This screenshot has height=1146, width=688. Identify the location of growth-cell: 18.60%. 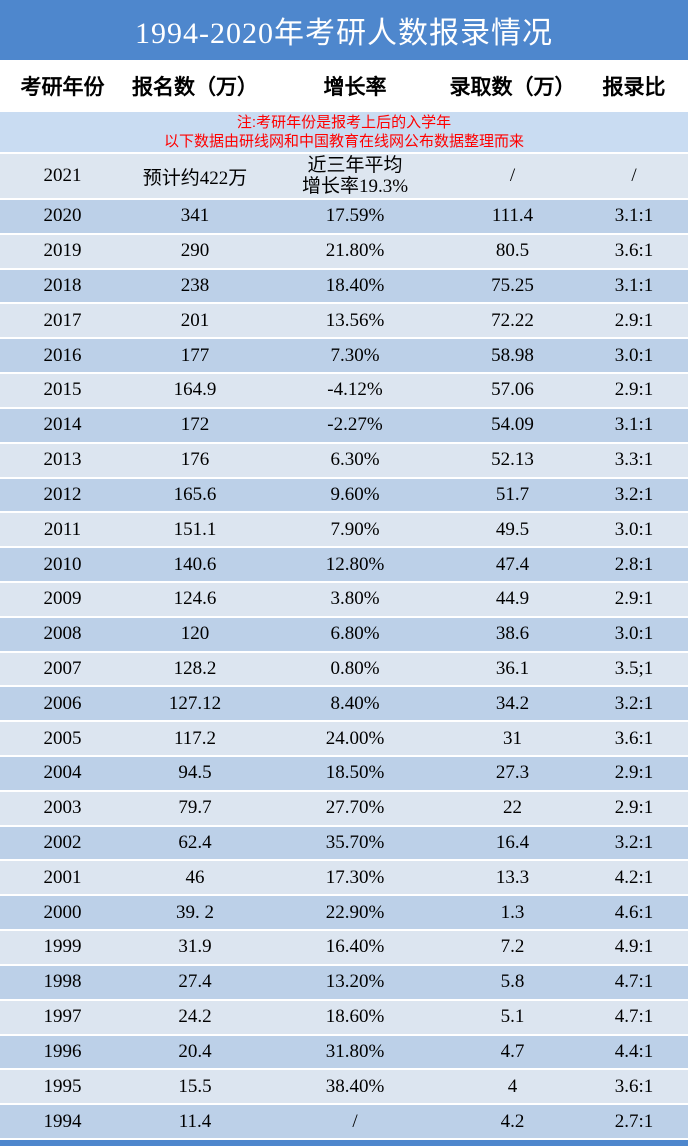
(355, 1017).